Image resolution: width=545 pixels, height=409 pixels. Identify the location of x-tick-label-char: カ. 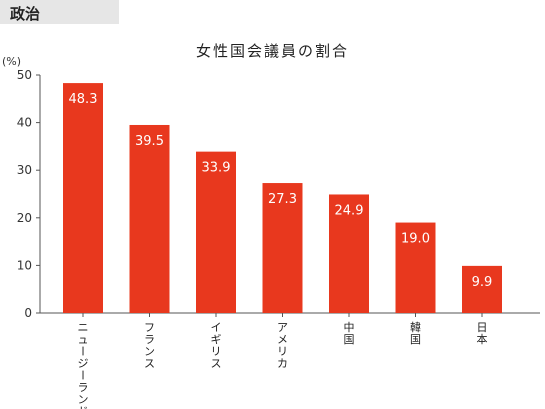
(282, 363).